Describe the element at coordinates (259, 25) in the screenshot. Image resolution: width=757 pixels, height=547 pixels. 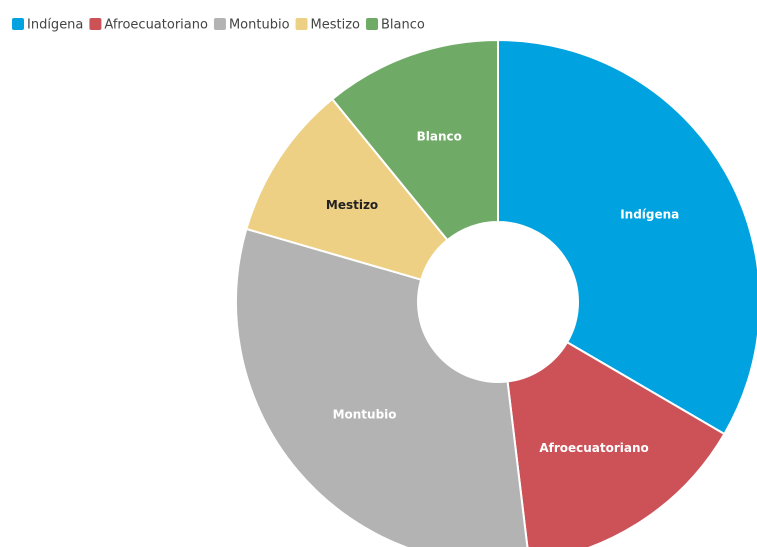
I see `legend-label: Montubio` at that location.